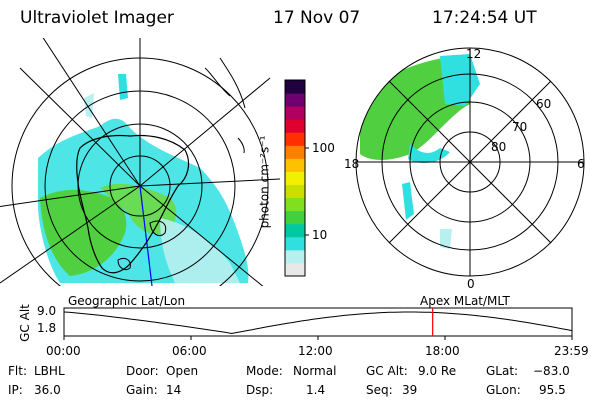 The height and width of the screenshot is (400, 600). Describe the element at coordinates (189, 351) in the screenshot. I see `orbit-x-tick-0600: 06:00` at that location.